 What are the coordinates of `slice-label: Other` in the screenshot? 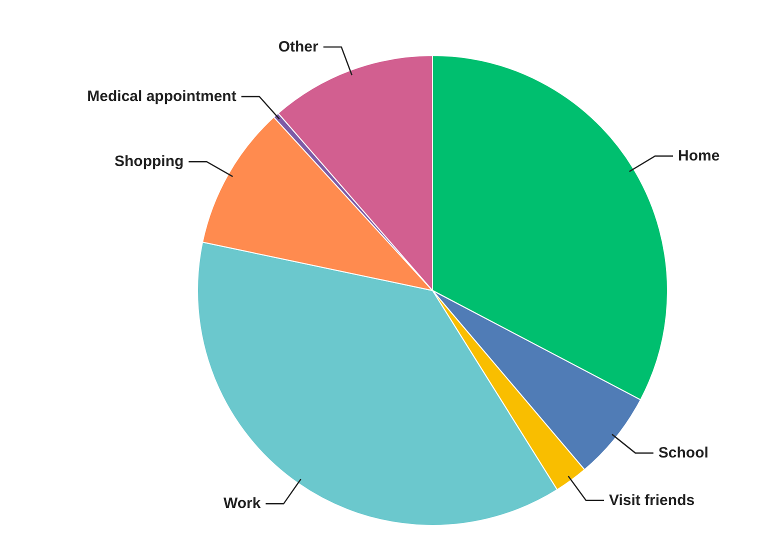 It's located at (298, 47).